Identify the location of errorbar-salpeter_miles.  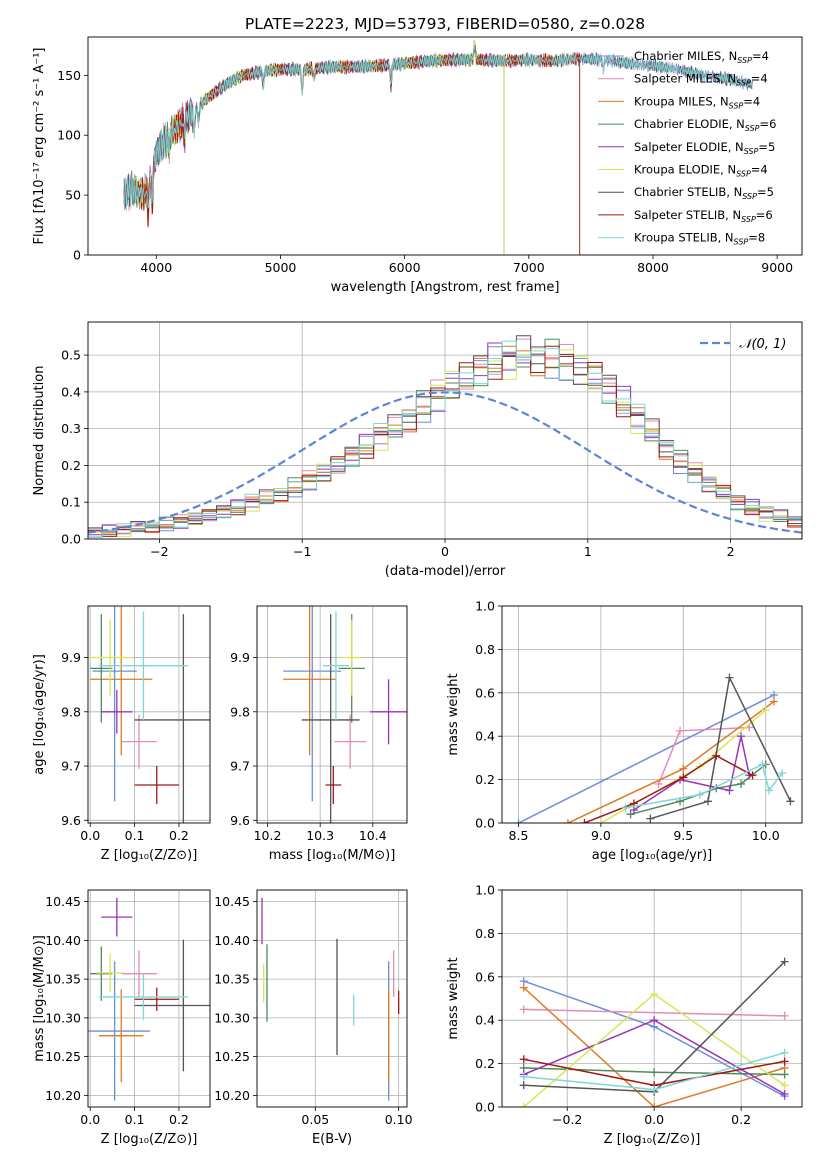
(139, 973).